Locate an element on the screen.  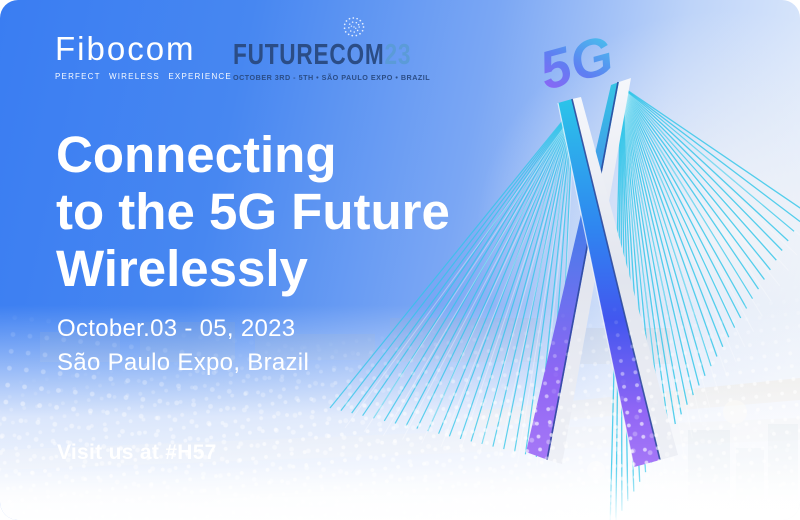
booth-callout: Visit us at #H57 is located at coordinates (137, 452).